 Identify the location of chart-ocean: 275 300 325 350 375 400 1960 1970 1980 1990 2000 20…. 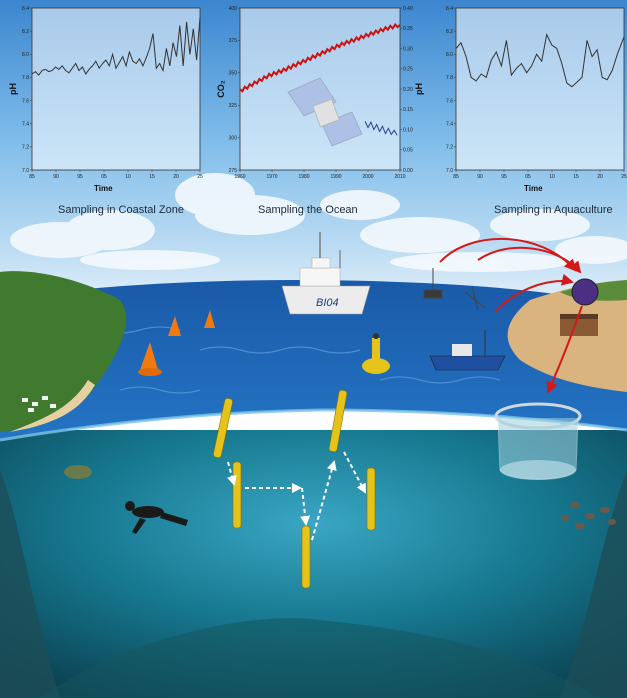
(320, 93).